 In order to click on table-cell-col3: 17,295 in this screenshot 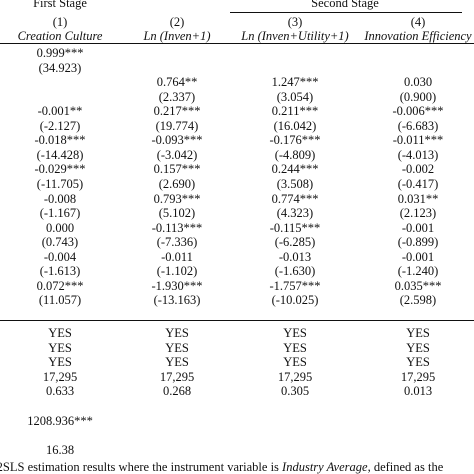, I will do `click(295, 376)`.